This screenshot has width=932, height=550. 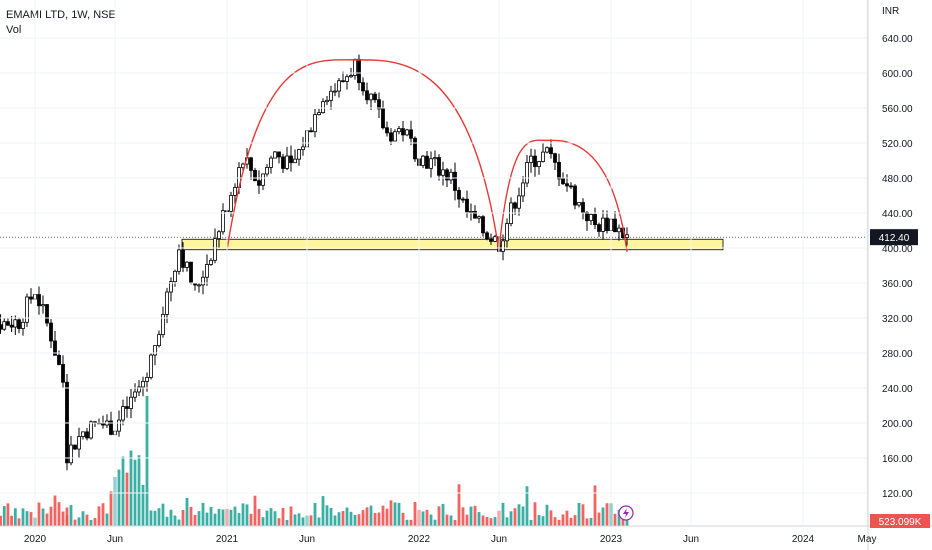 I want to click on x-tick-label: Jun, so click(x=499, y=539).